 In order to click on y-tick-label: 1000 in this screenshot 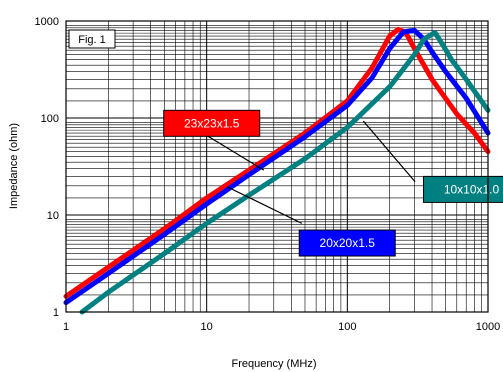, I will do `click(47, 22)`.